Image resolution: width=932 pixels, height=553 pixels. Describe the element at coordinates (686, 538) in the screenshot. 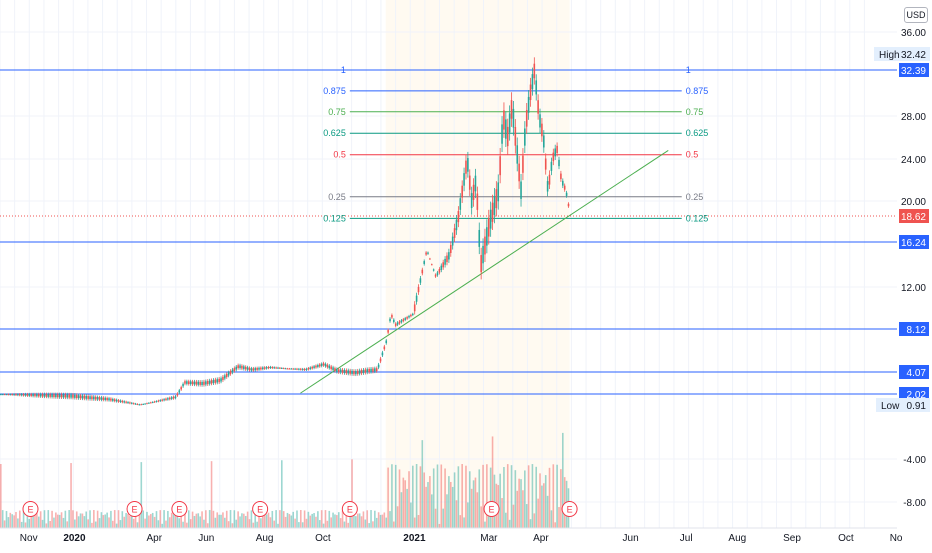

I see `time-tick-label: Jul` at that location.